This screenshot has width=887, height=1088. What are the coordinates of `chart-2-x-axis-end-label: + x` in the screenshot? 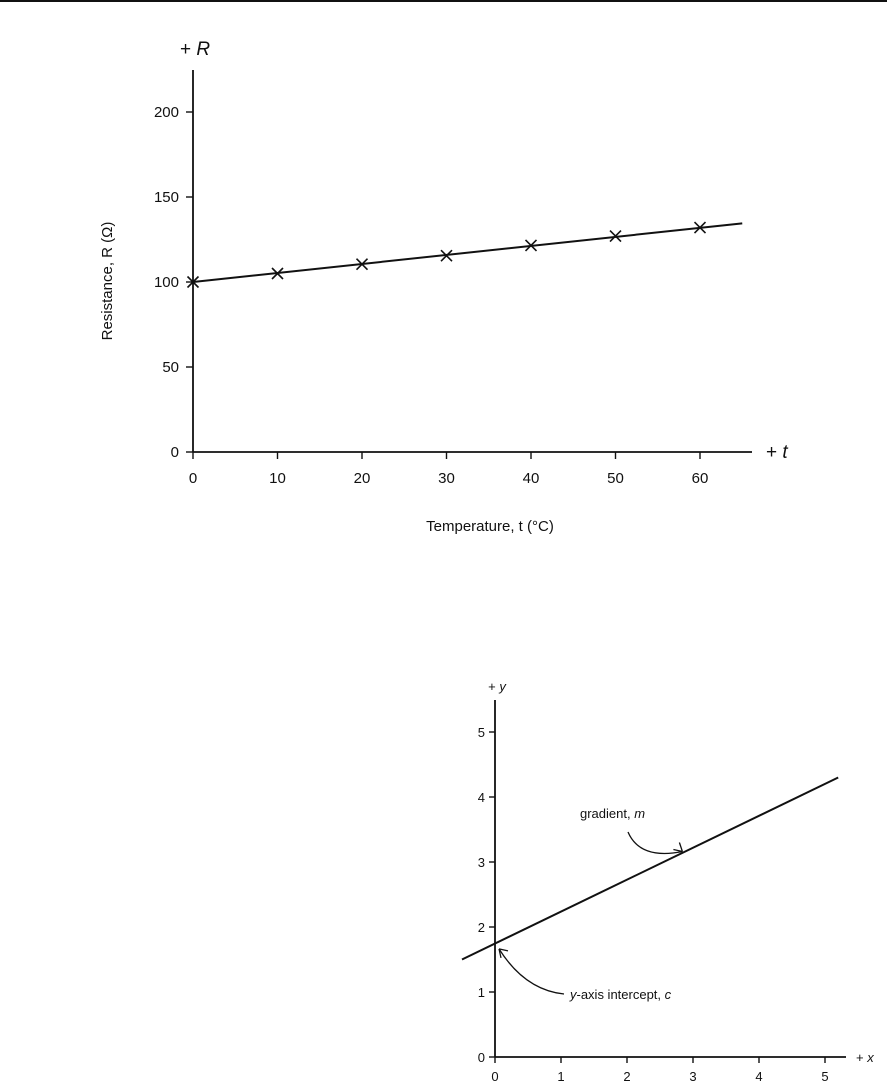 It's located at (865, 1057).